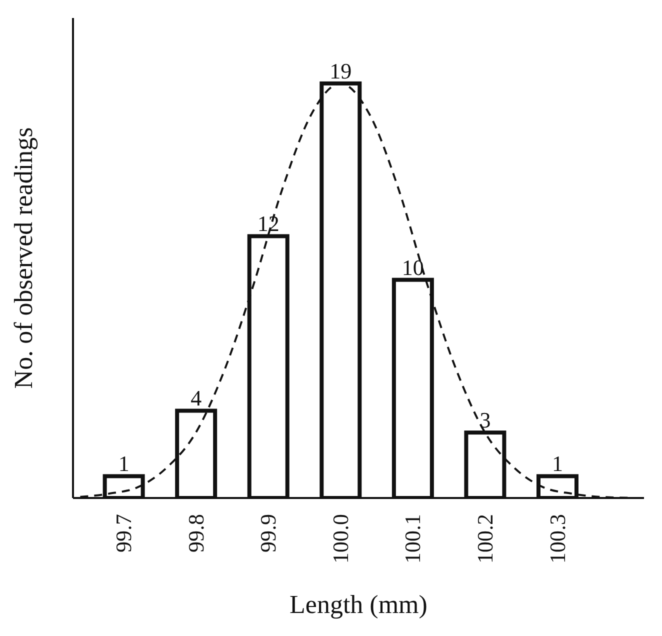 The width and height of the screenshot is (662, 636). I want to click on x-tick-label: 100.3, so click(557, 539).